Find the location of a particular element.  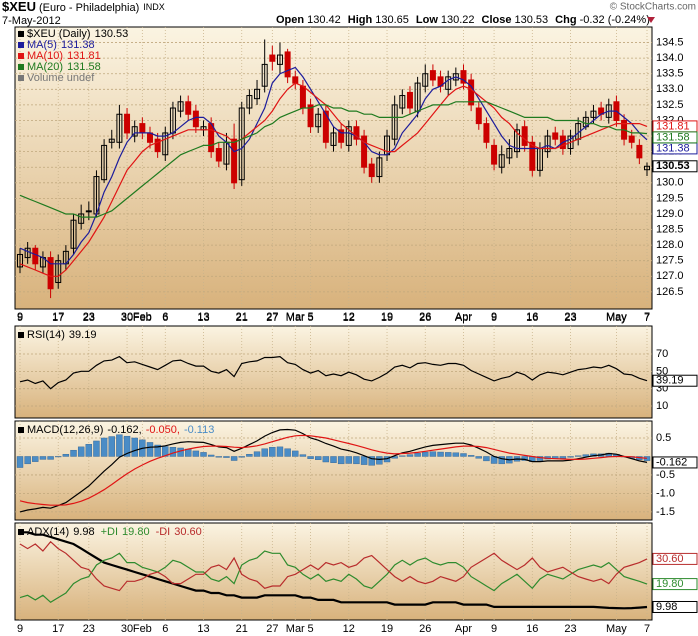

x-tick-label: 6 is located at coordinates (165, 318).